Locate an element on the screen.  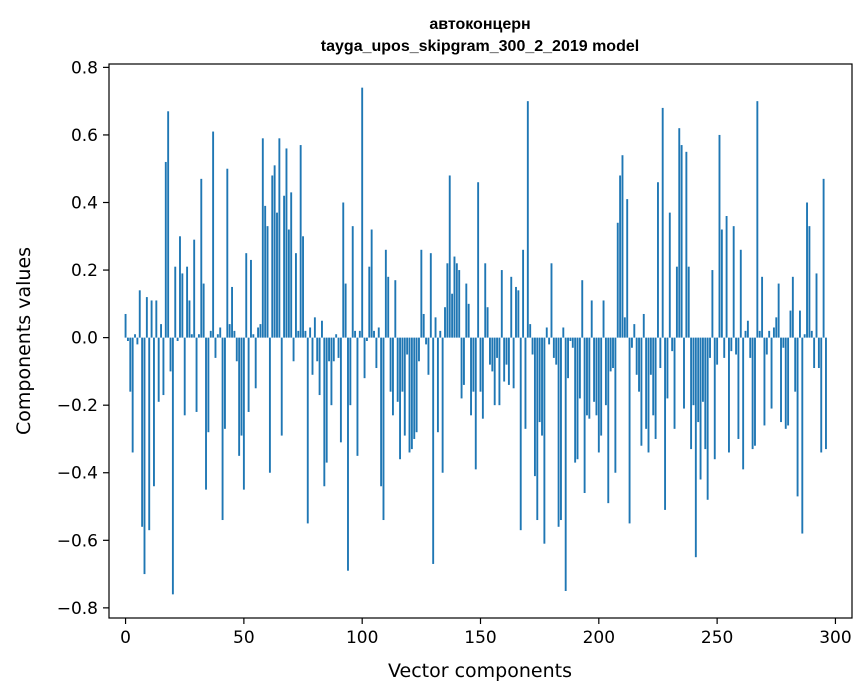
x-tick-label: 0 is located at coordinates (125, 638).